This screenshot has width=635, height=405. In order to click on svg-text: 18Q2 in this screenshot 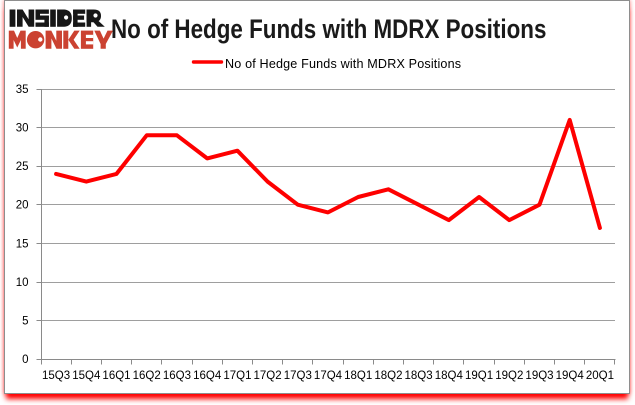, I will do `click(388, 376)`.